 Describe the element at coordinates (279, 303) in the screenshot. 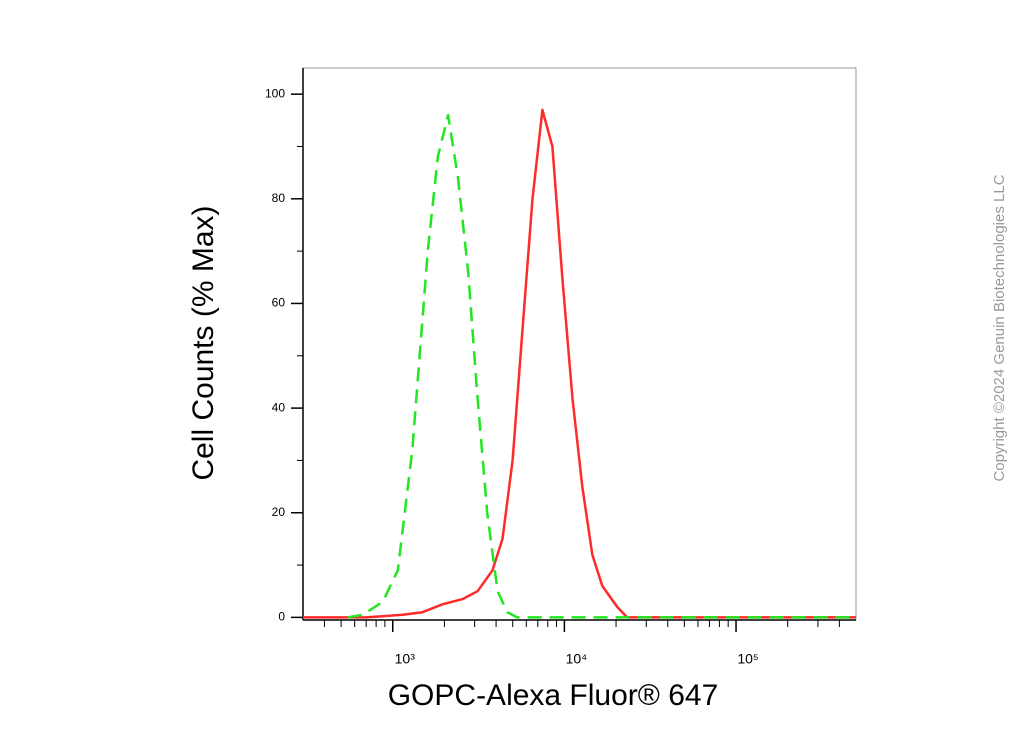

I see `y-tick-label: 60` at that location.